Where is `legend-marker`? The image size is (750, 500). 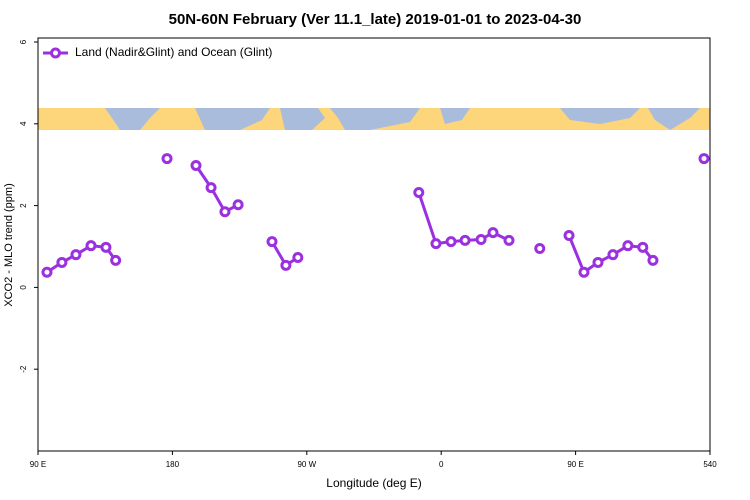 legend-marker is located at coordinates (55, 53).